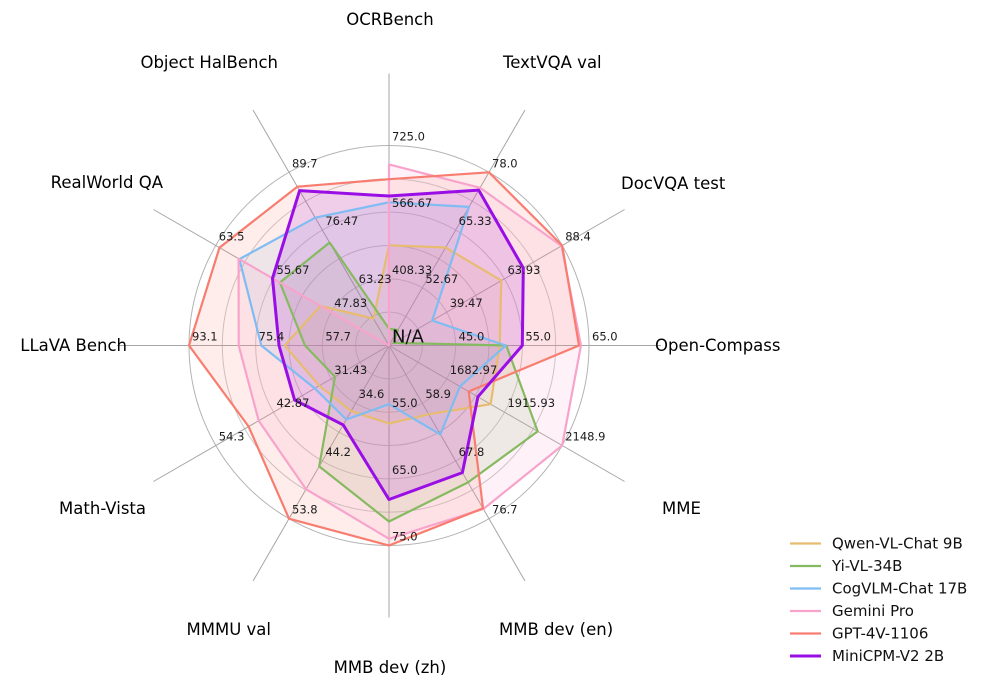  What do you see at coordinates (505, 510) in the screenshot?
I see `tick-label-mmb-dev-en: 76.7` at bounding box center [505, 510].